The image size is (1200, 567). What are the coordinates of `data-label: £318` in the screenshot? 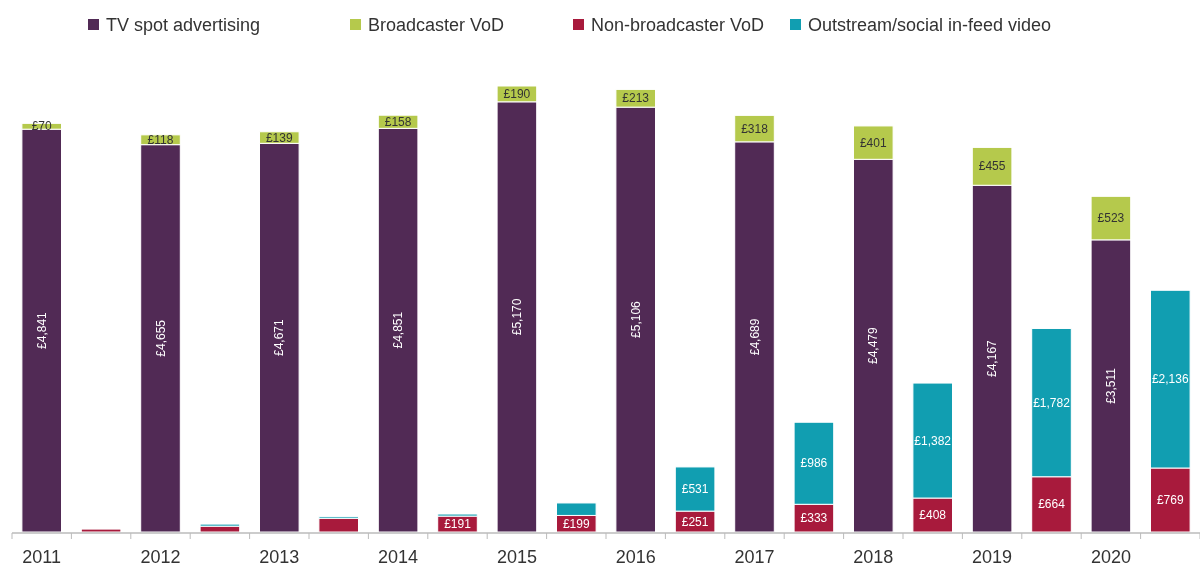 It's located at (755, 128).